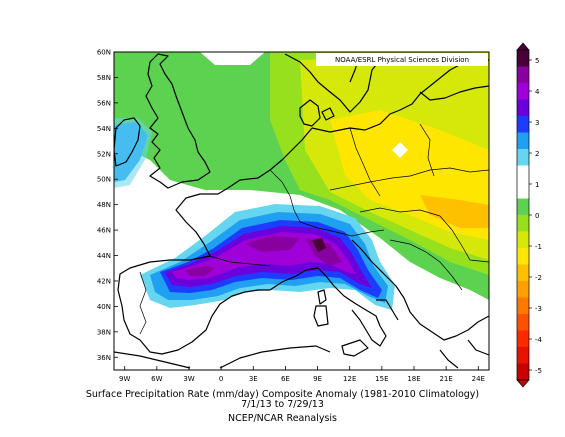 This screenshot has height=437, width=565. What do you see at coordinates (454, 211) in the screenshot?
I see `anomaly-orange-region` at bounding box center [454, 211].